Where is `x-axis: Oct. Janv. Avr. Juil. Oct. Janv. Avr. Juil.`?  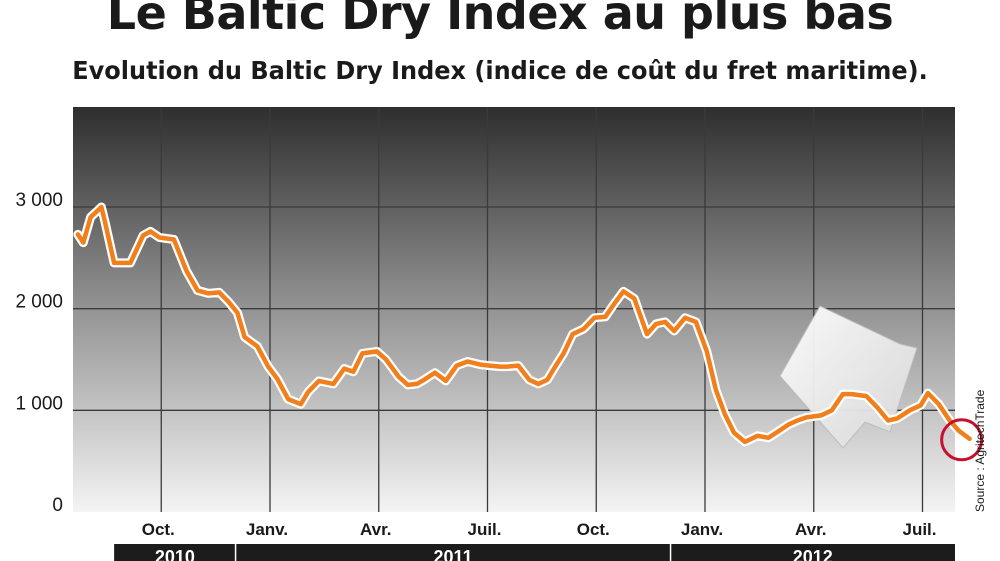 x-axis: Oct. Janv. Avr. Juil. Oct. Janv. Avr. Juil. is located at coordinates (539, 529).